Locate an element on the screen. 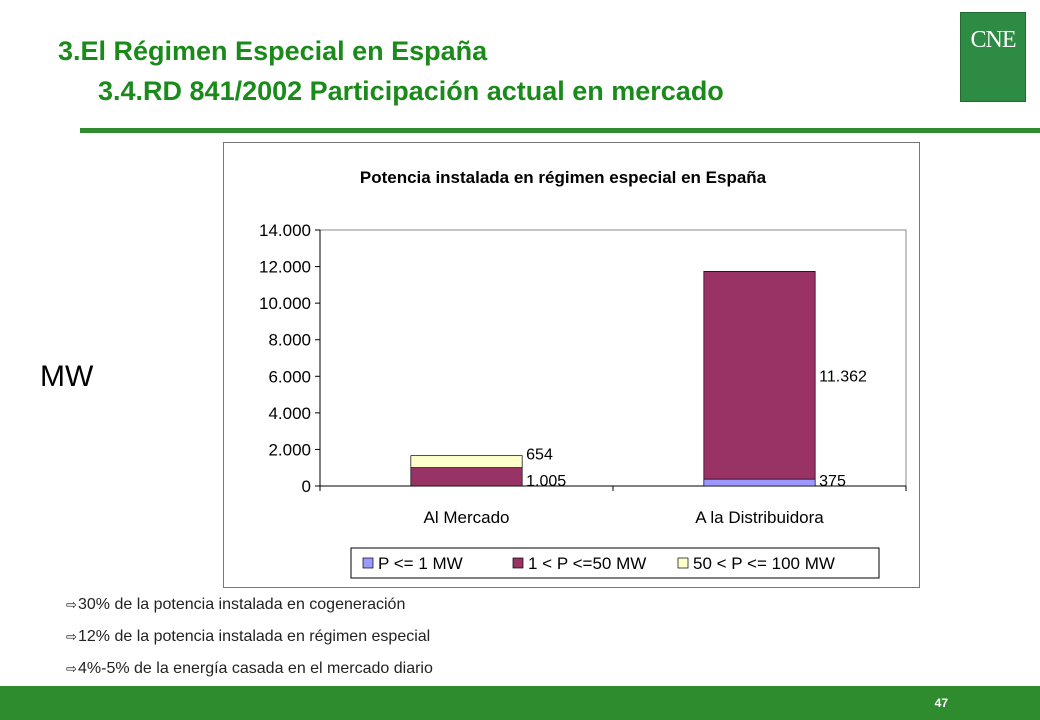 This screenshot has width=1040, height=720. title-underline is located at coordinates (560, 130).